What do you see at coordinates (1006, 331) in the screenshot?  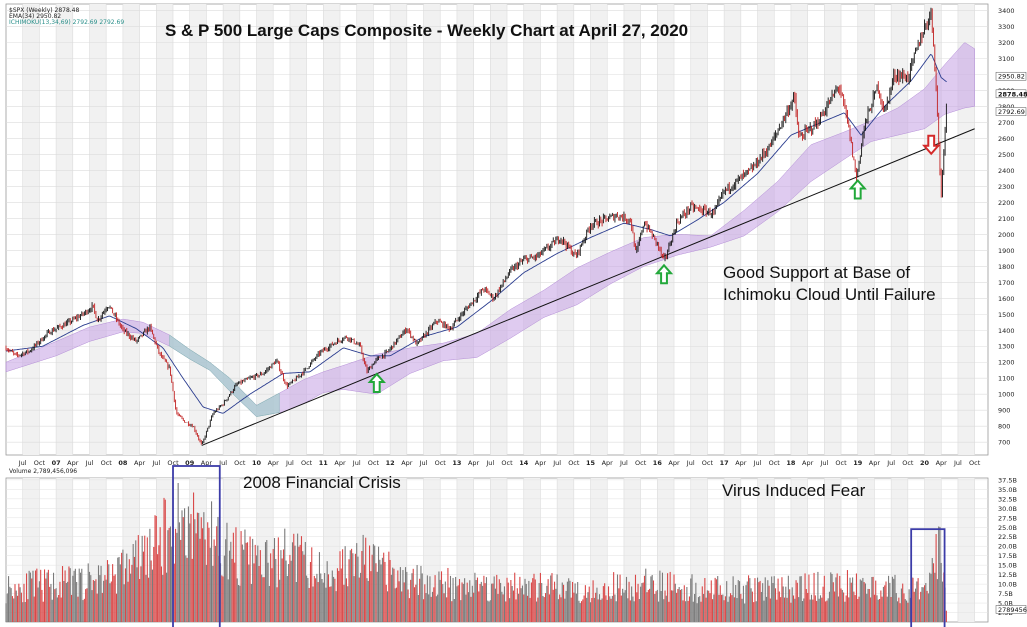 I see `y-tick-label: 1400` at bounding box center [1006, 331].